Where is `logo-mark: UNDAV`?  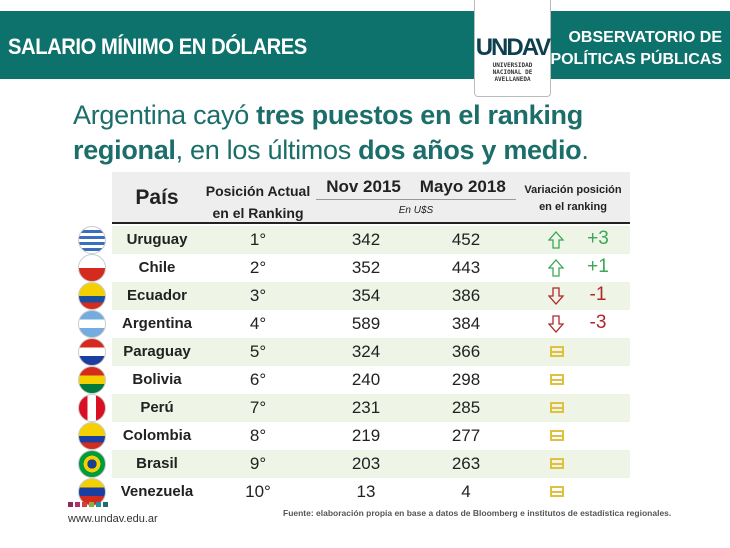
logo-mark: UNDAV is located at coordinates (513, 47).